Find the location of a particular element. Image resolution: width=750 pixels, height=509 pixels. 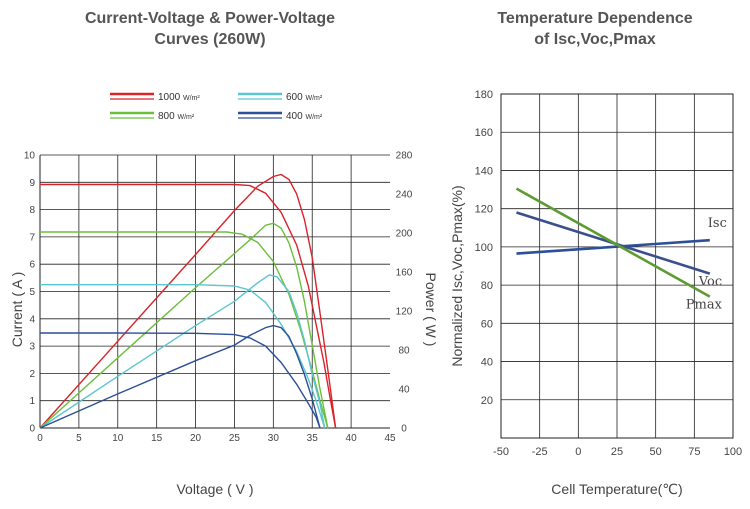

temp-xtick-label: -25 is located at coordinates (540, 452).